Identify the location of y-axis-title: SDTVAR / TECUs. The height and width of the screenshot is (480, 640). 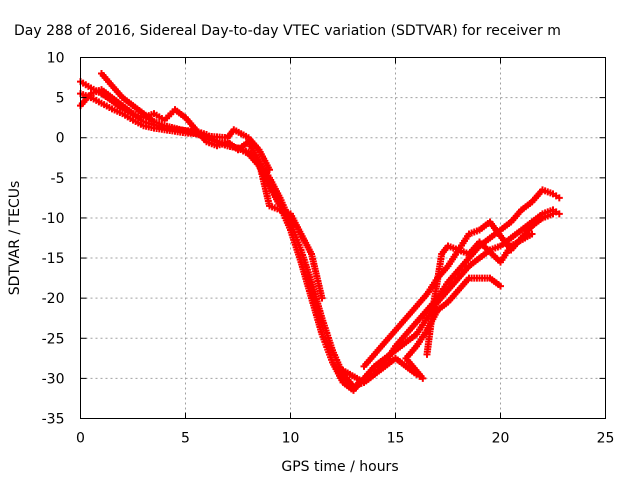
(15, 238).